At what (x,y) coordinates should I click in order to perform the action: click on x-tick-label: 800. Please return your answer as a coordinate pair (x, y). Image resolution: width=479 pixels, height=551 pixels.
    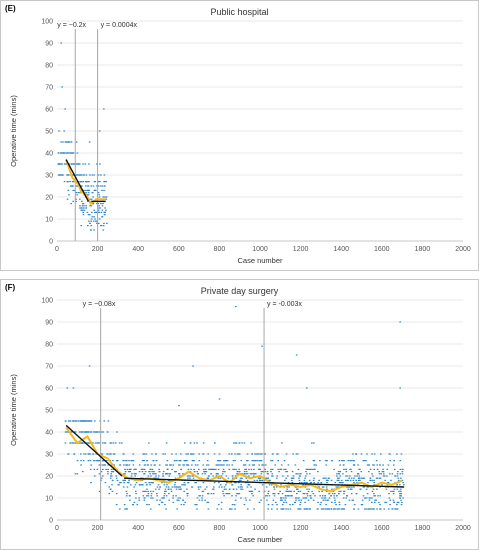
    Looking at the image, I should click on (220, 249).